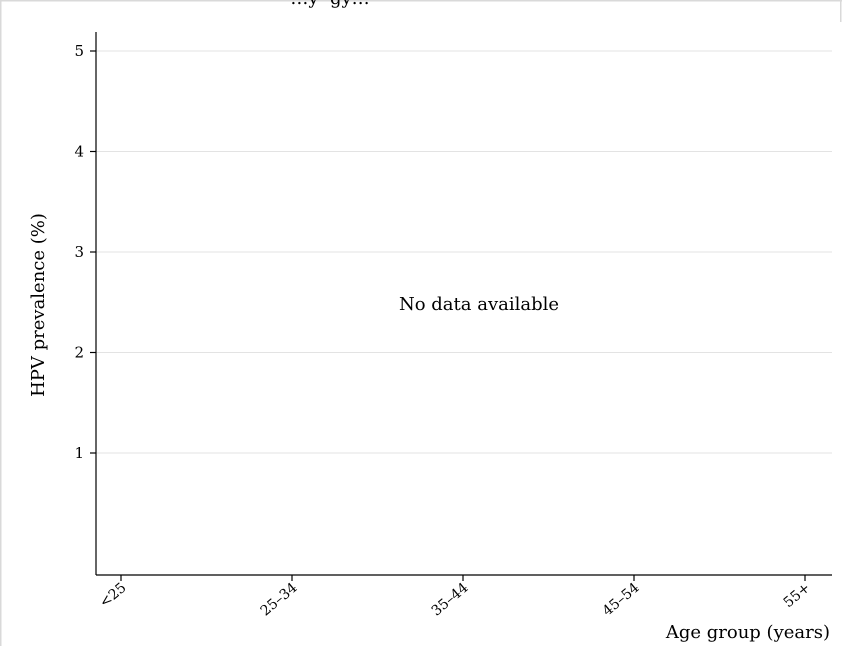  Describe the element at coordinates (421, 1) in the screenshot. I see `frame-top-edge` at that location.